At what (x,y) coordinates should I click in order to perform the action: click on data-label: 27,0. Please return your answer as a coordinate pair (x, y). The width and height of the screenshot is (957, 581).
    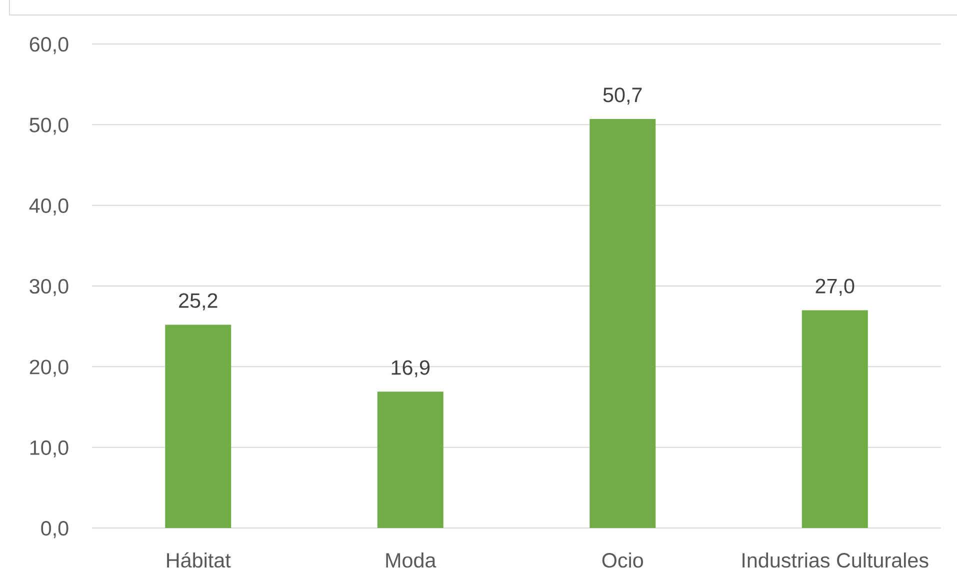
    Looking at the image, I should click on (835, 287).